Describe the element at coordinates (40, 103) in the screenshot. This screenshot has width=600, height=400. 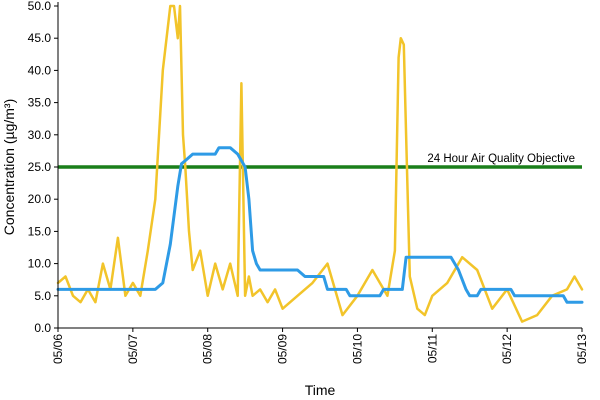
I see `y-tick-label: 35.0` at that location.